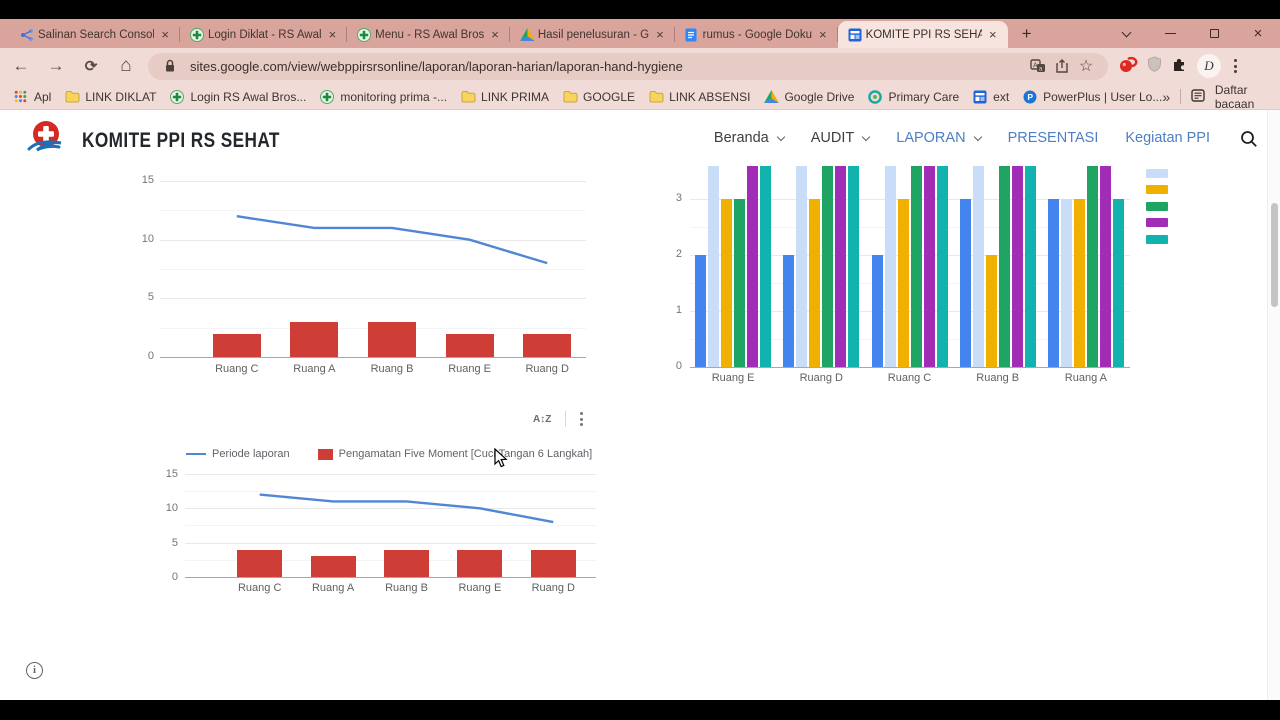  What do you see at coordinates (56, 65) in the screenshot?
I see `forward-button: →` at bounding box center [56, 65].